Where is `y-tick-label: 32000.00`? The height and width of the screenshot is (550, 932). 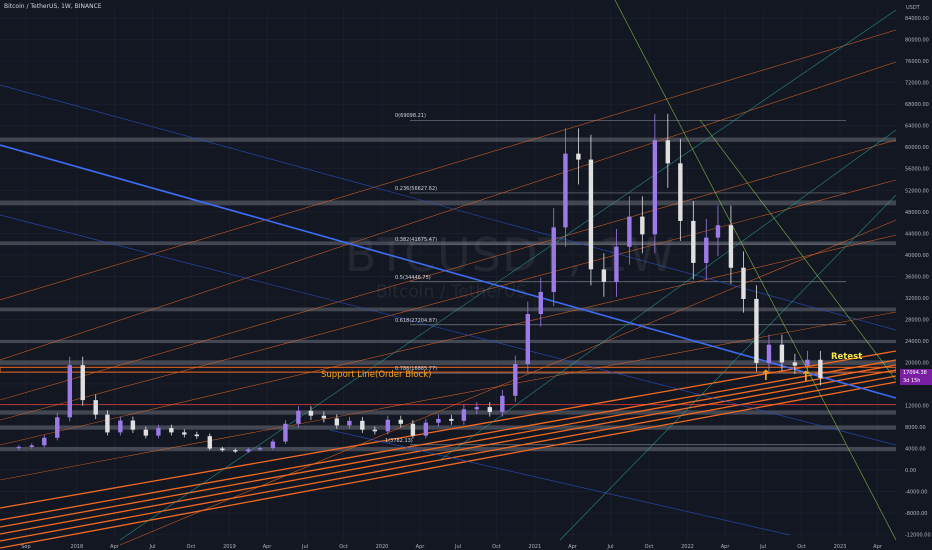
y-tick-label: 32000.00 is located at coordinates (917, 299).